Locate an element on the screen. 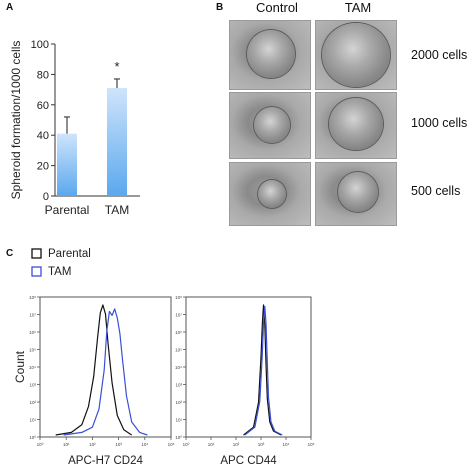  histogram-parental is located at coordinates (94, 370).